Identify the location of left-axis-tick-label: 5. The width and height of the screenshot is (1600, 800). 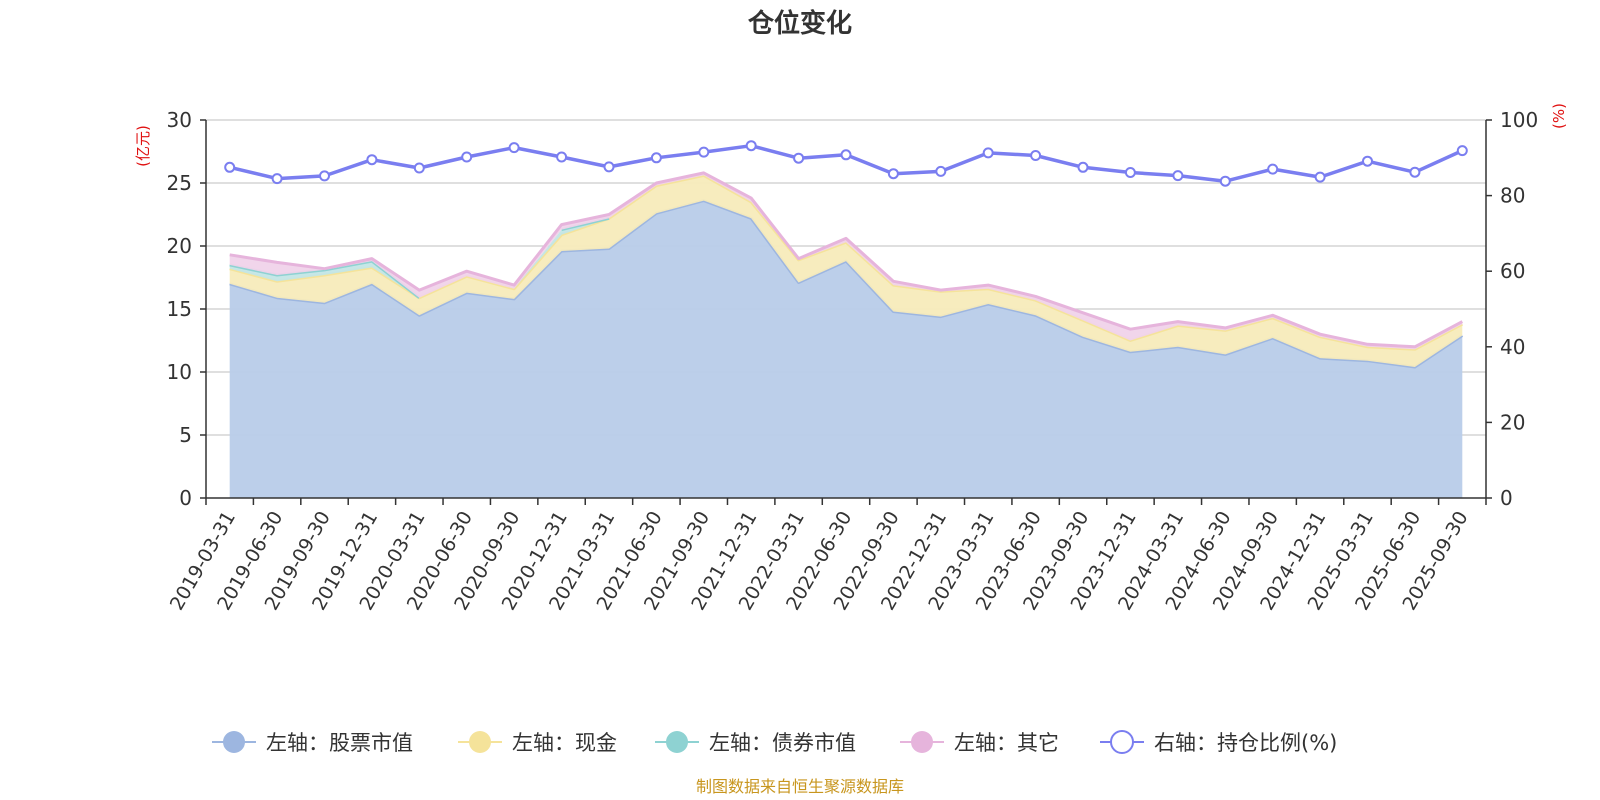
(185, 435).